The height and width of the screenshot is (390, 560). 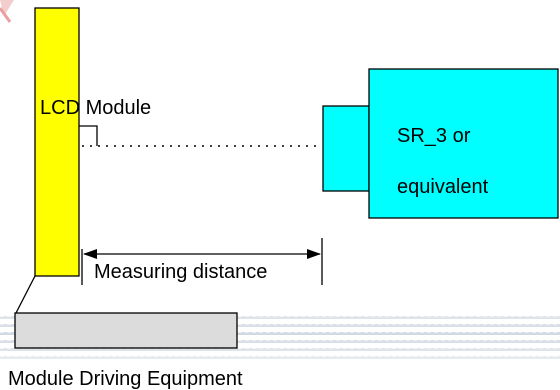 I want to click on decorative-stripe-band, so click(x=280, y=337).